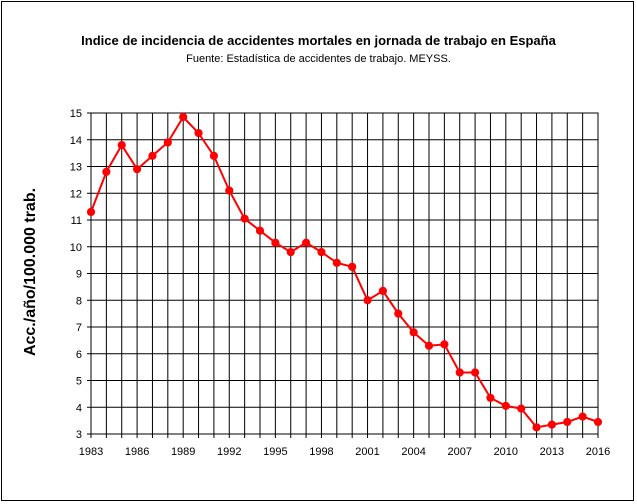 The height and width of the screenshot is (504, 637). I want to click on y-tick-label: 13, so click(76, 168).